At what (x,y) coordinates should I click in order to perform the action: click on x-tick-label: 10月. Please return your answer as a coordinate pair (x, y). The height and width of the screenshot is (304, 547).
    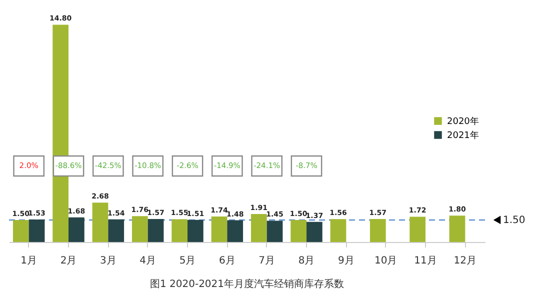
    Looking at the image, I should click on (386, 261).